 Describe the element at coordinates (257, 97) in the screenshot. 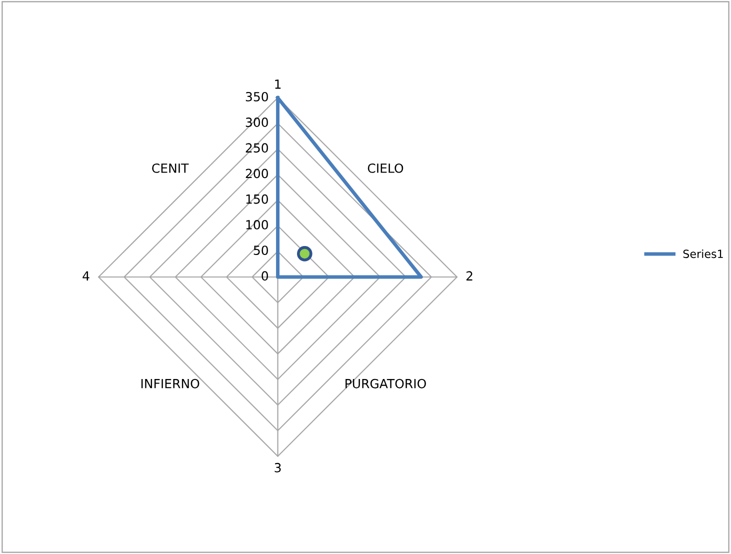

I see `y-tick-label: 350` at that location.